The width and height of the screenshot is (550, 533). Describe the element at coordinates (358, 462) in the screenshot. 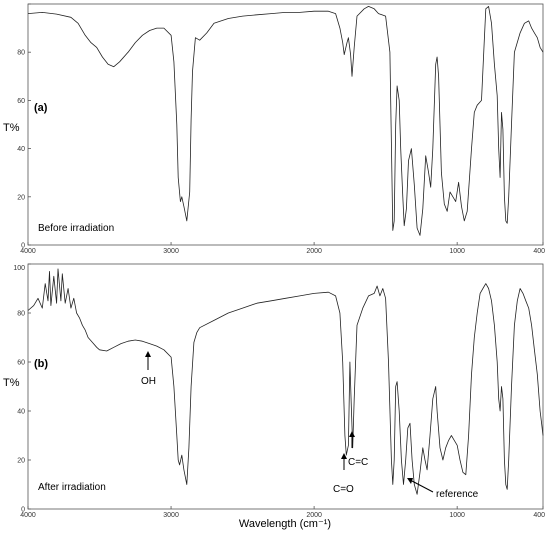

I see `callout-cc-label: C=C` at that location.